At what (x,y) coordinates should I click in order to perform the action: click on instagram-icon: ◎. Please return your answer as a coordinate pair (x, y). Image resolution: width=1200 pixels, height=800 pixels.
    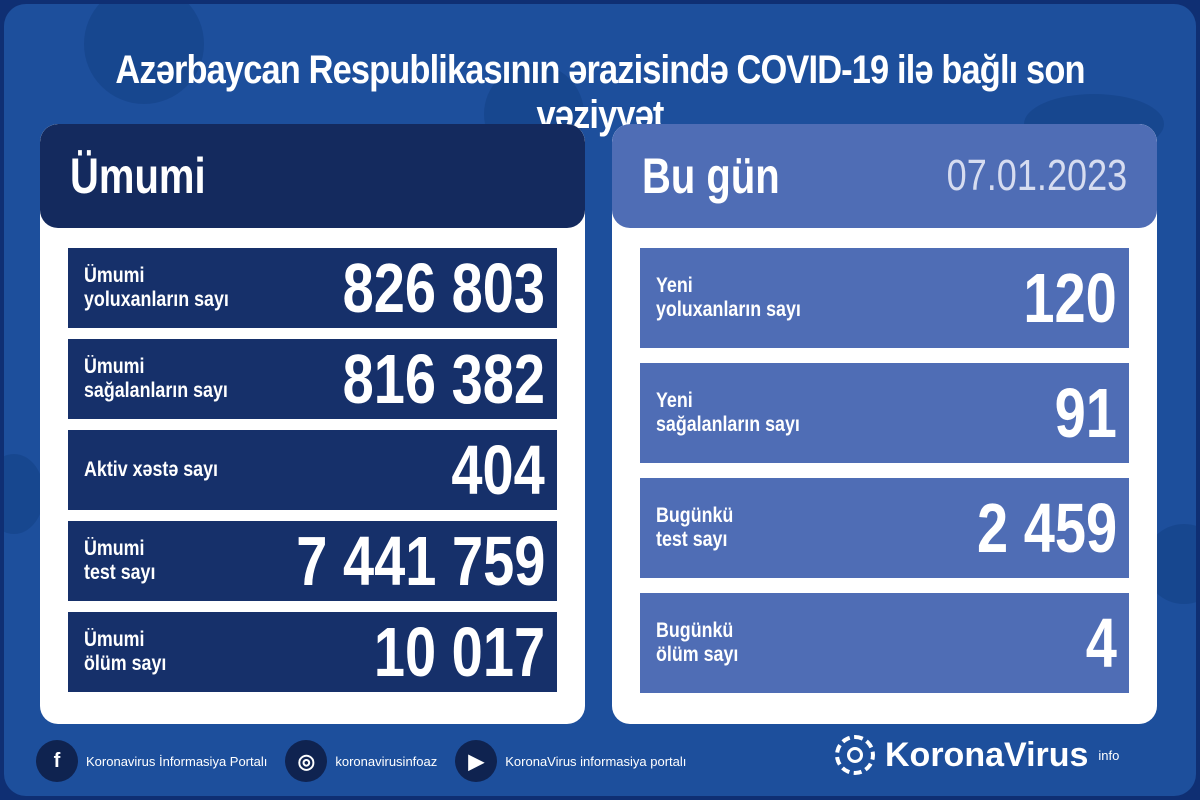
    Looking at the image, I should click on (306, 761).